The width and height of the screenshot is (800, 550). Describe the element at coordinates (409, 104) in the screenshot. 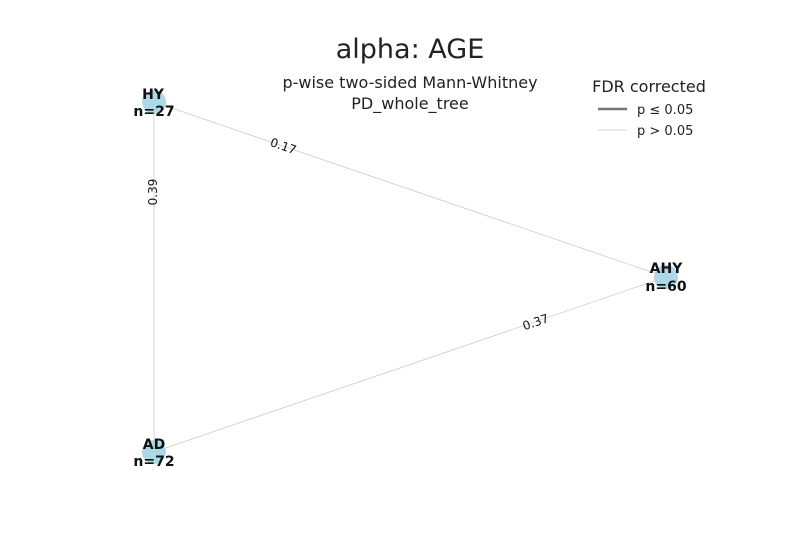

I see `chart-subtitle-line2: PD_whole_tree` at that location.